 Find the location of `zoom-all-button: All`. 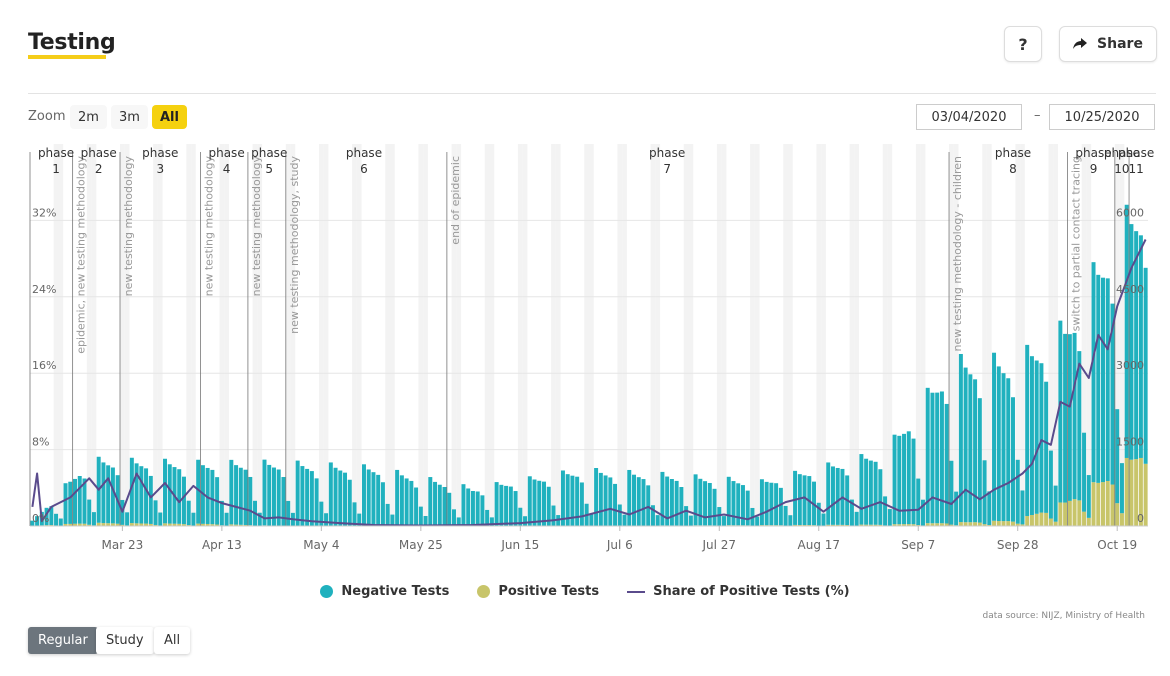

zoom-all-button: All is located at coordinates (169, 117).